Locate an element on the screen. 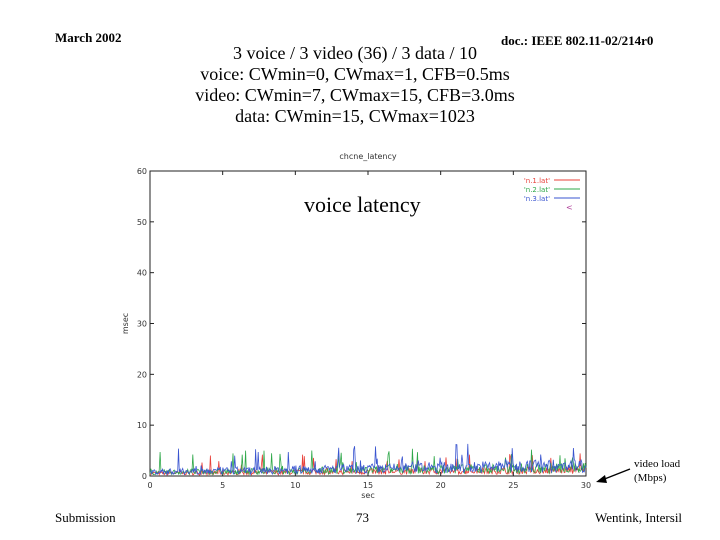 The image size is (720, 540). x-tick-label: 25 is located at coordinates (513, 485).